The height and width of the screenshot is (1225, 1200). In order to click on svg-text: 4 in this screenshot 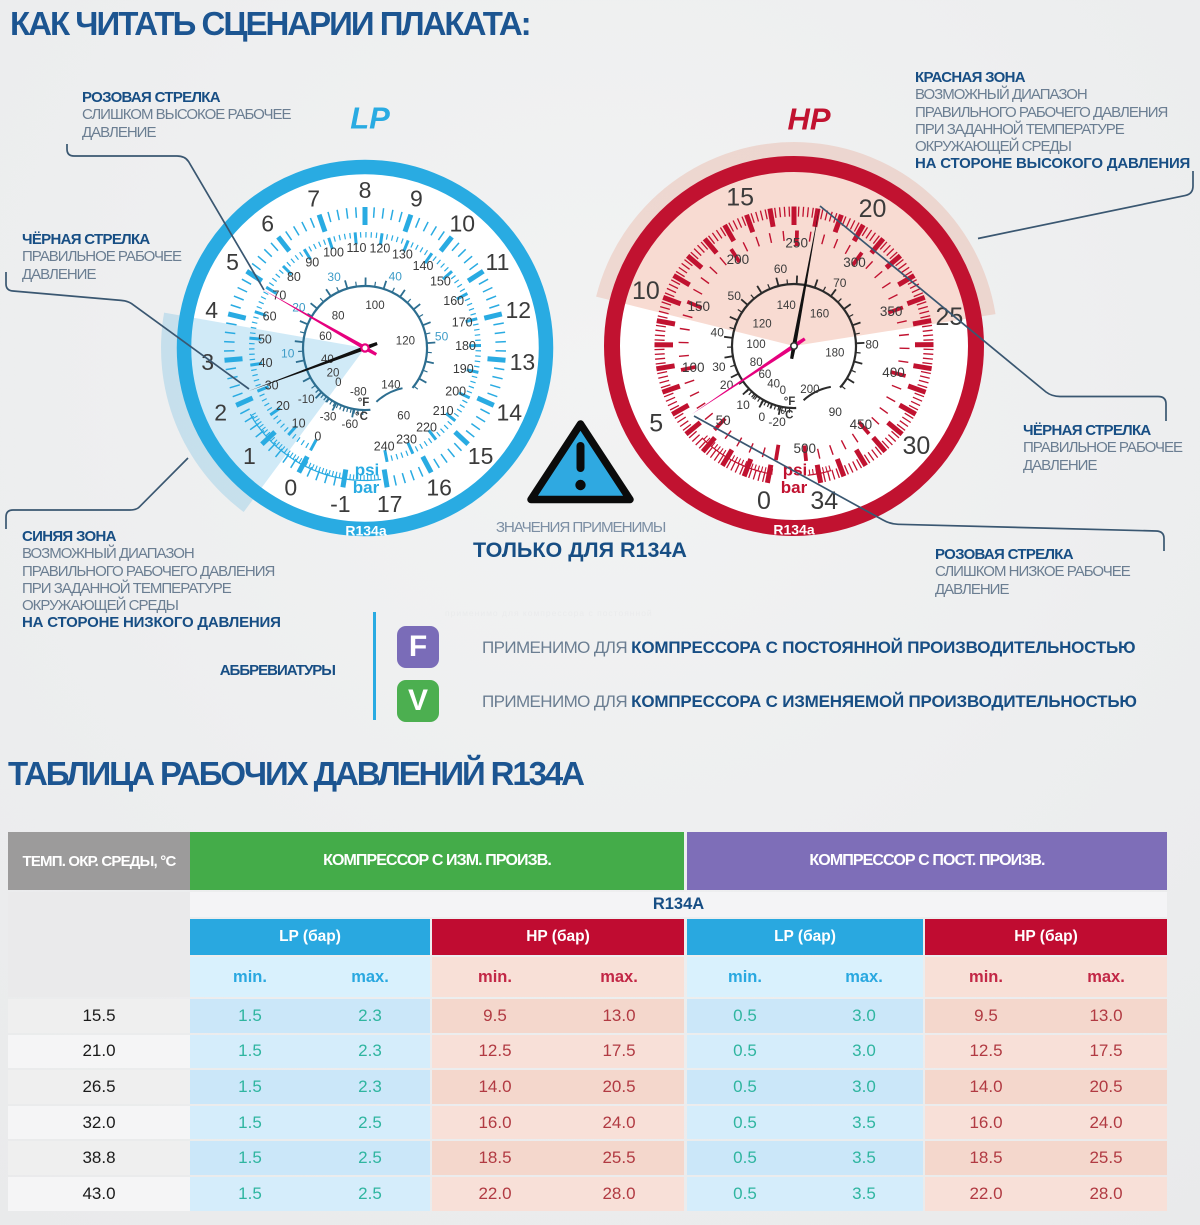, I will do `click(211, 310)`.